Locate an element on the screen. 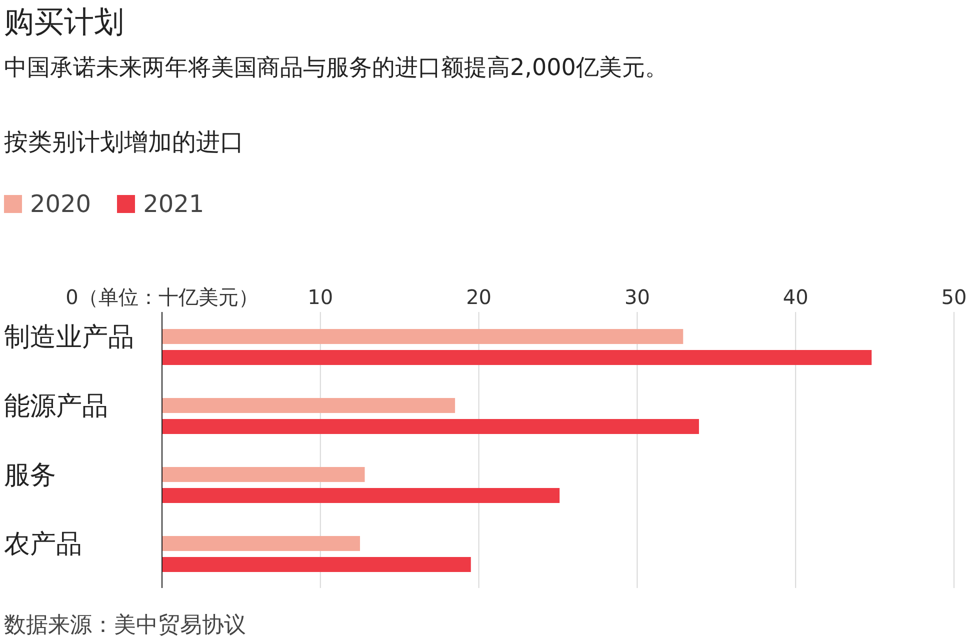 The width and height of the screenshot is (968, 644). x-tick-label: 30 is located at coordinates (637, 297).